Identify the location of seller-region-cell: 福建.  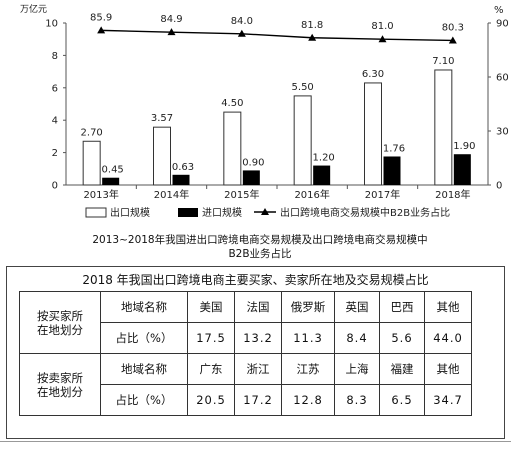
(402, 369).